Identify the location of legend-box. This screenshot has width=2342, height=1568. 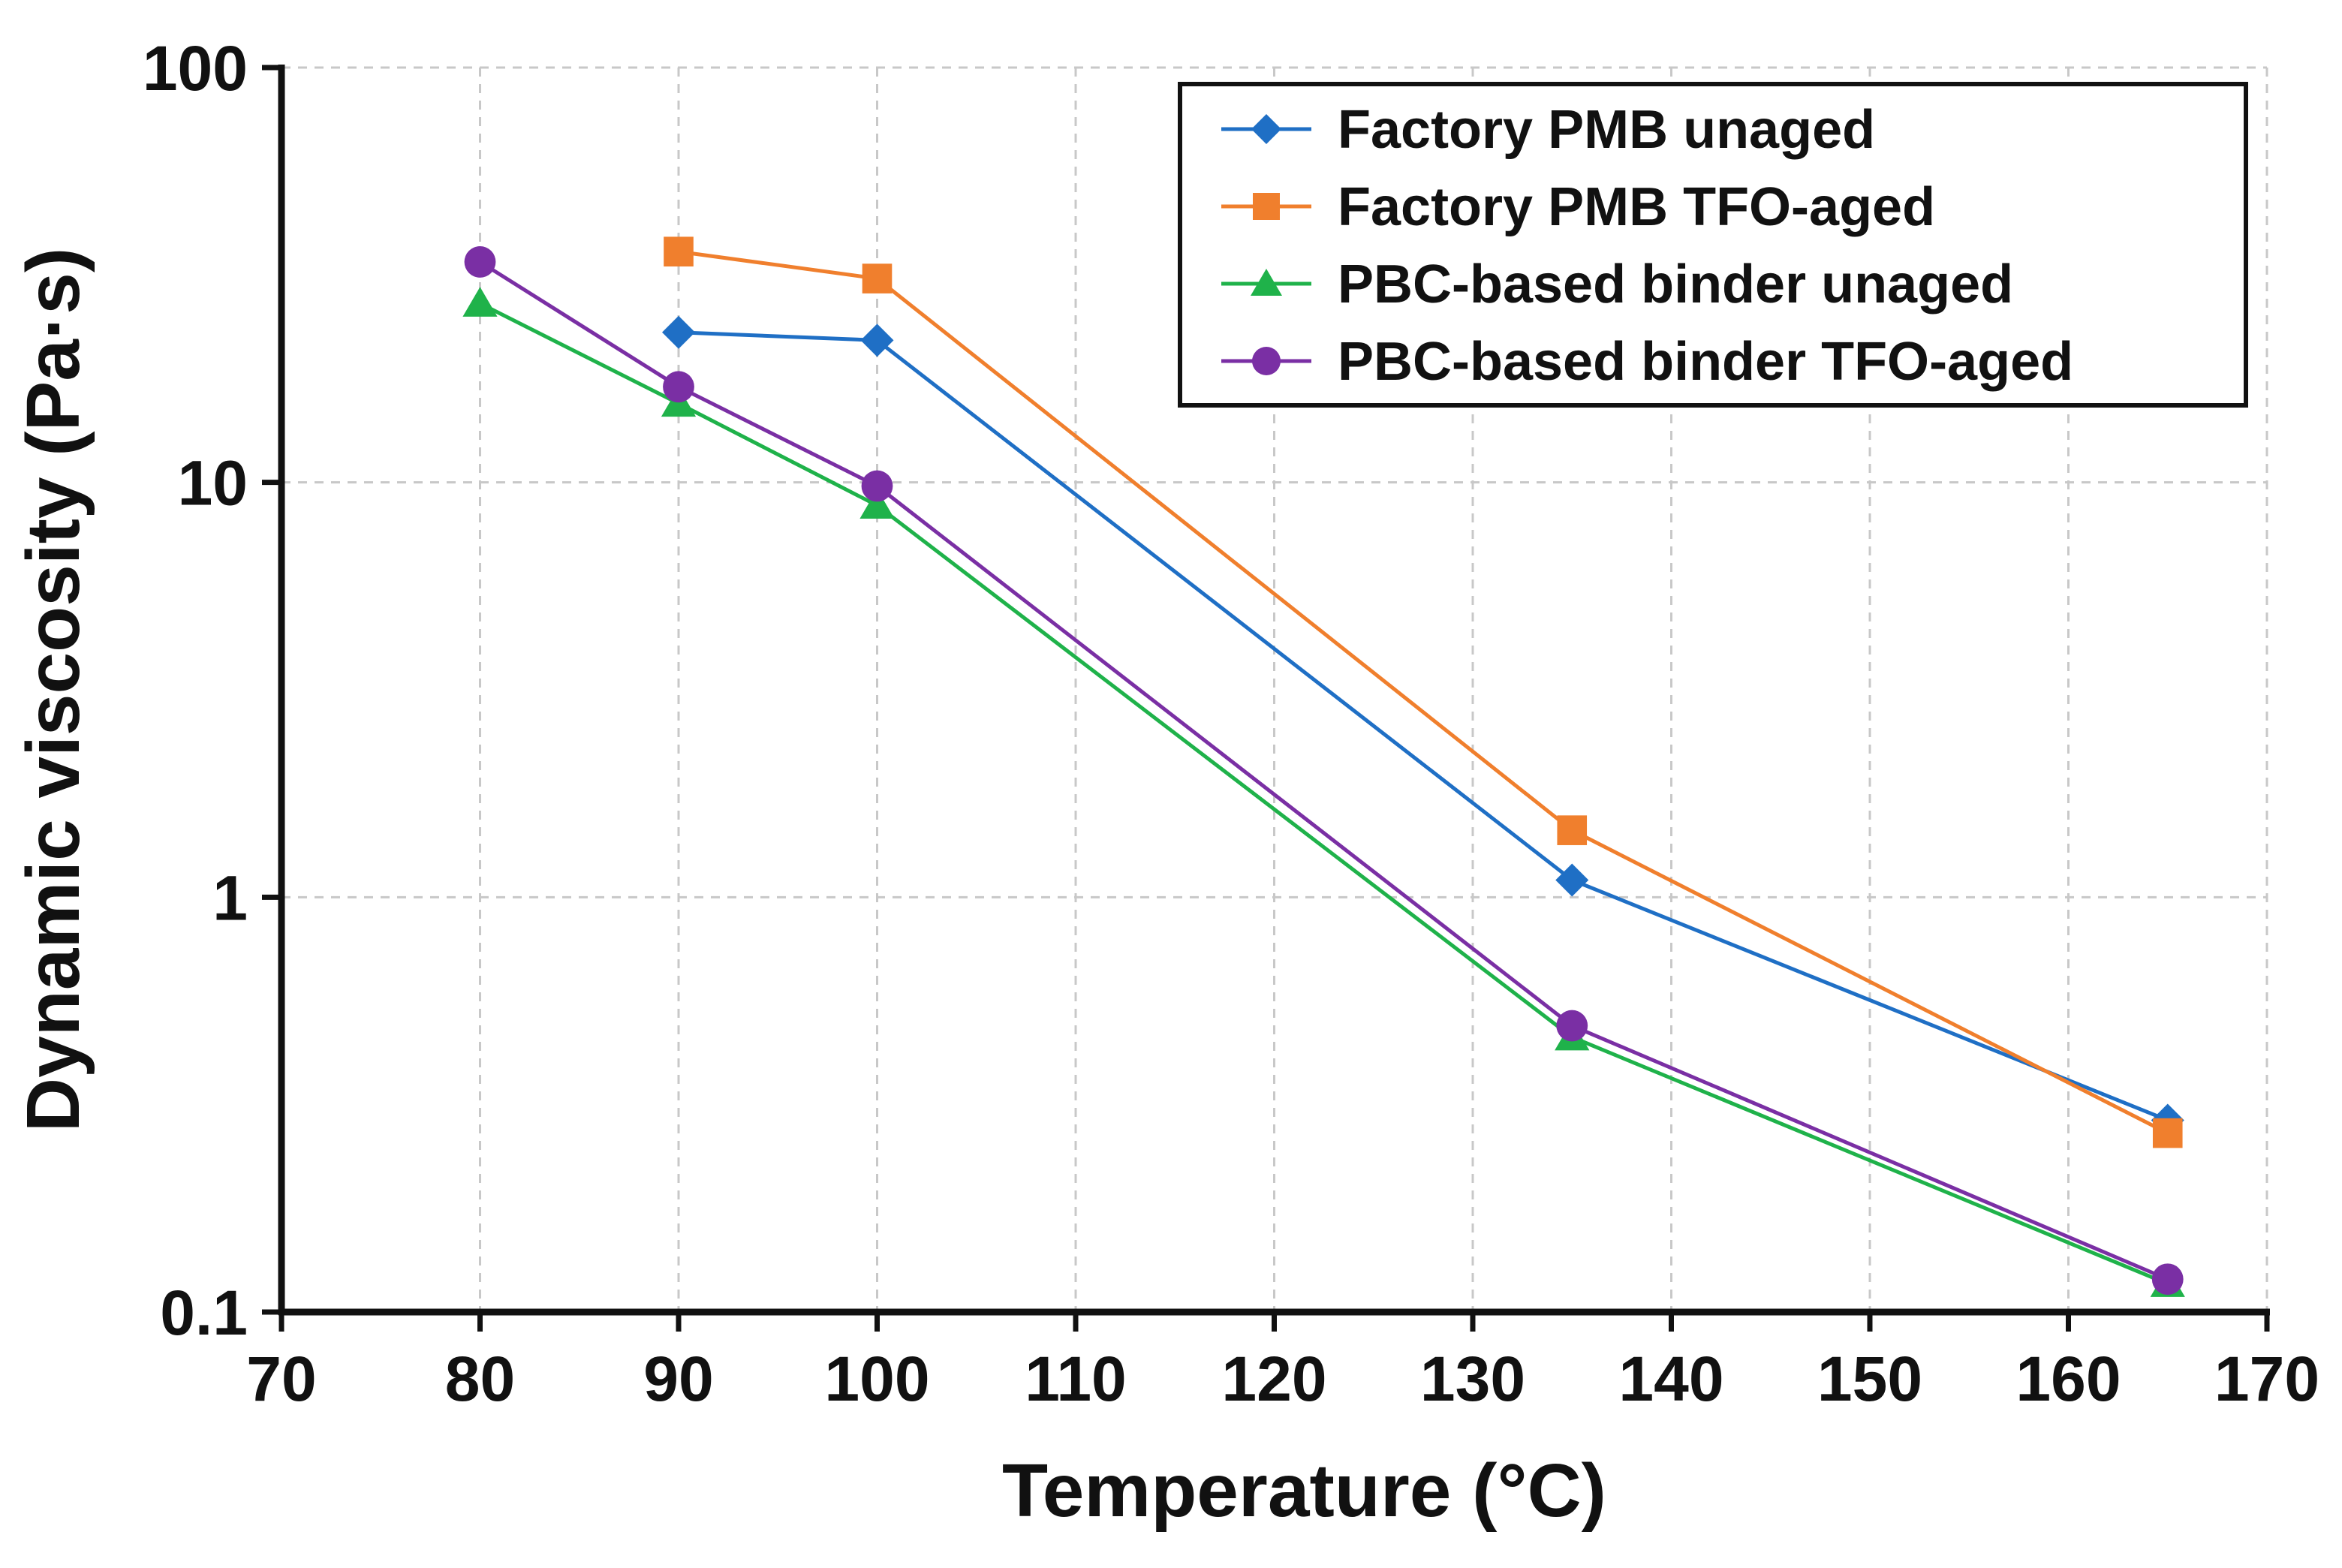
(1713, 245).